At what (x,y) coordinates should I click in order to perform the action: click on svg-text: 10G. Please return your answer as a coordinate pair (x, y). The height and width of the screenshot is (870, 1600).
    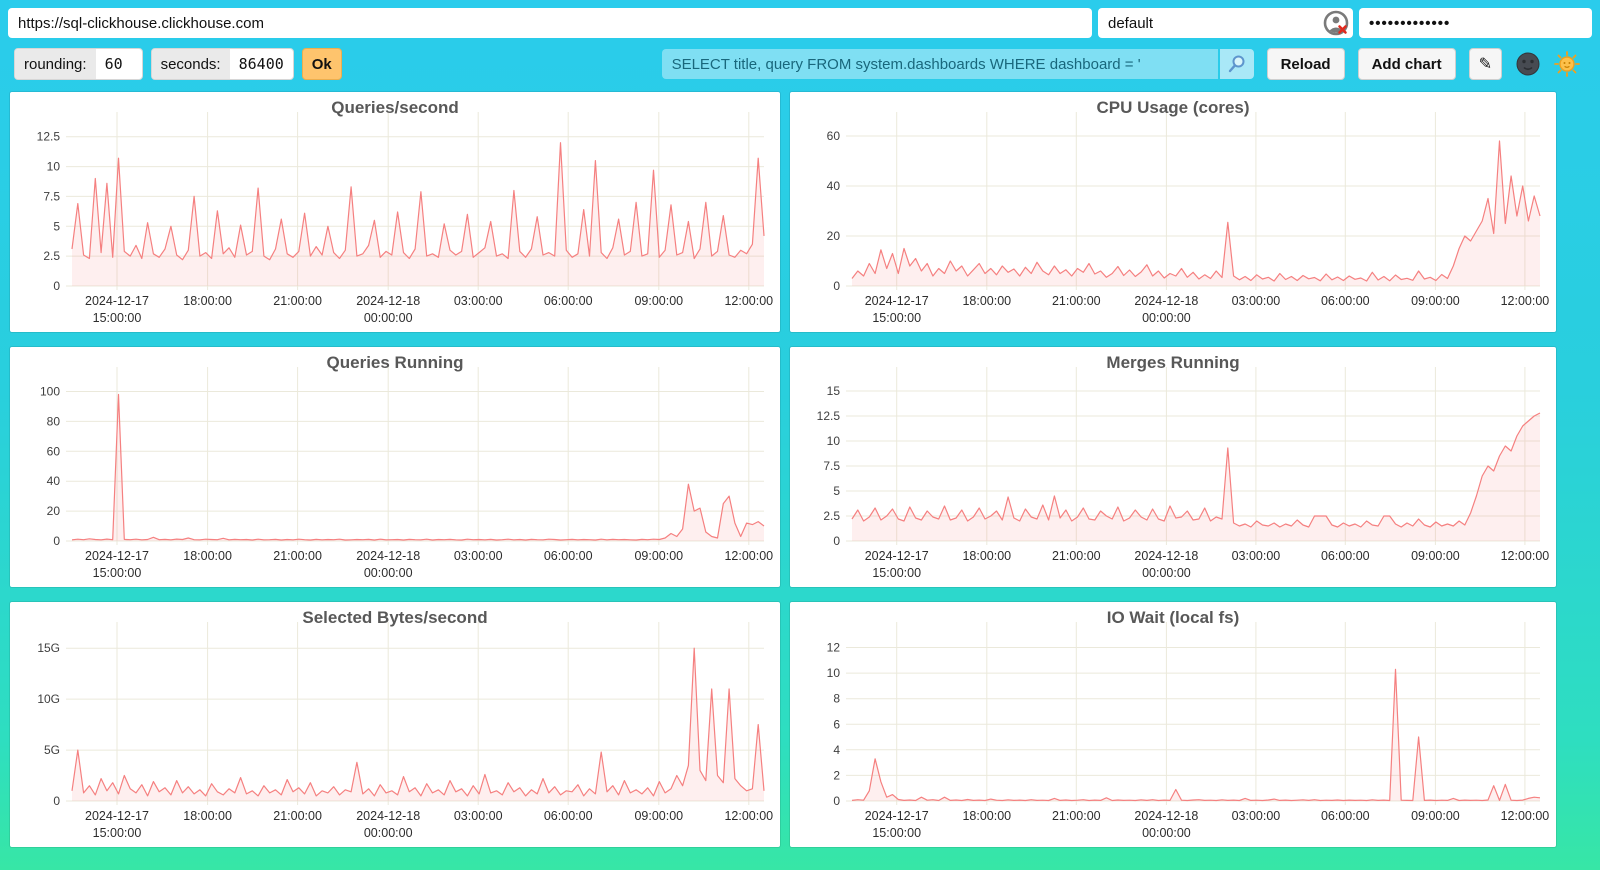
    Looking at the image, I should click on (48, 699).